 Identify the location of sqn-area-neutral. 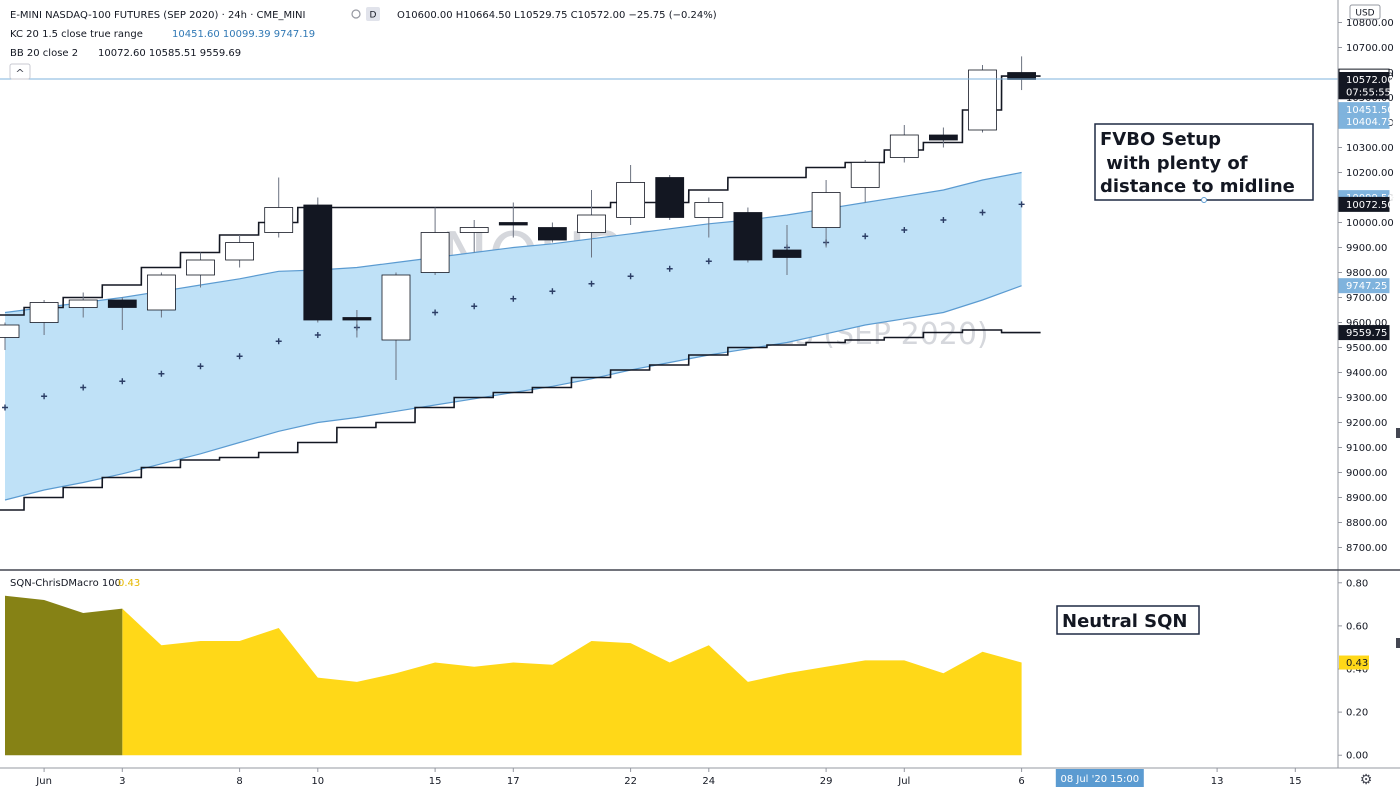
(572, 682).